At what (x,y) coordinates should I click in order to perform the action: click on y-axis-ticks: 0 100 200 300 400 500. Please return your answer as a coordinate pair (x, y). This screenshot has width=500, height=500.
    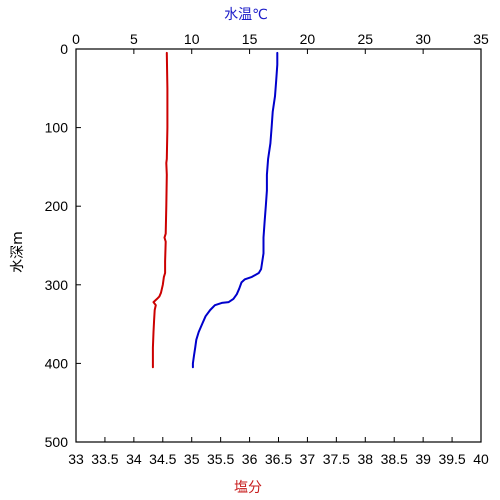
    Looking at the image, I should click on (63, 245).